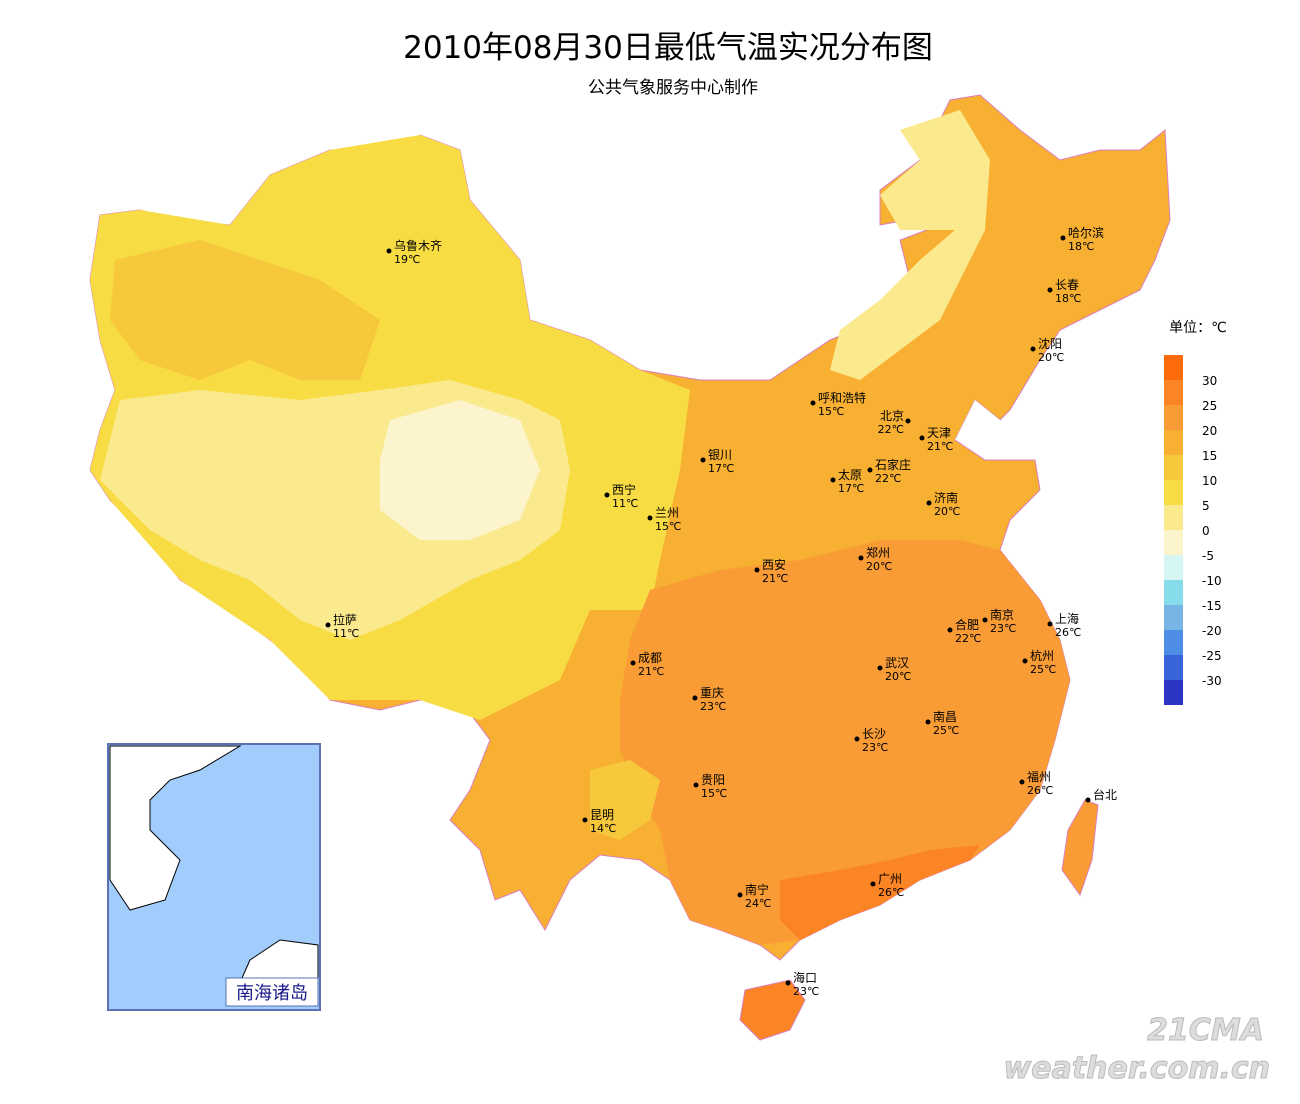 The image size is (1300, 1104). I want to click on city-name: 兰州, so click(667, 513).